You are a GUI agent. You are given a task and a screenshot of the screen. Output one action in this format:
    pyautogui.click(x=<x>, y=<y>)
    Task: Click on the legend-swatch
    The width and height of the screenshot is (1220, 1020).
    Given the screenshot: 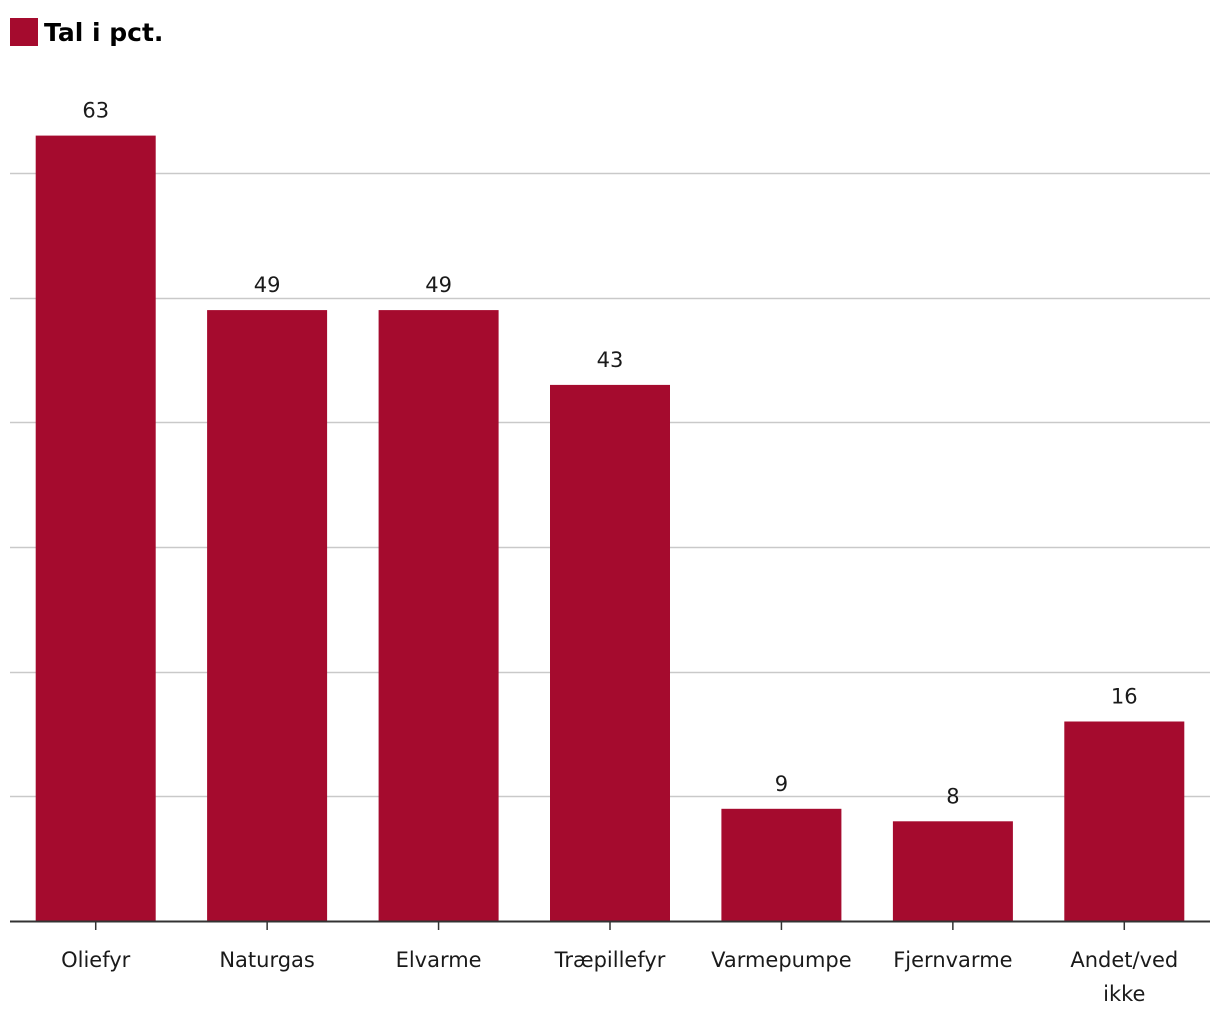 What is the action you would take?
    pyautogui.click(x=24, y=32)
    